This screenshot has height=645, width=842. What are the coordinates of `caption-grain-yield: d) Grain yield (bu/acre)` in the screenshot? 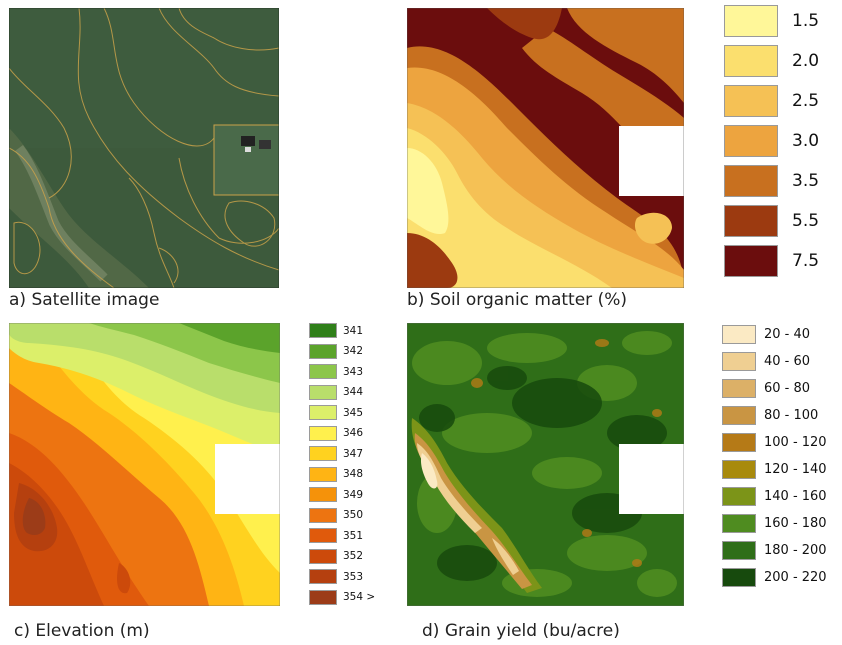 It's located at (521, 631).